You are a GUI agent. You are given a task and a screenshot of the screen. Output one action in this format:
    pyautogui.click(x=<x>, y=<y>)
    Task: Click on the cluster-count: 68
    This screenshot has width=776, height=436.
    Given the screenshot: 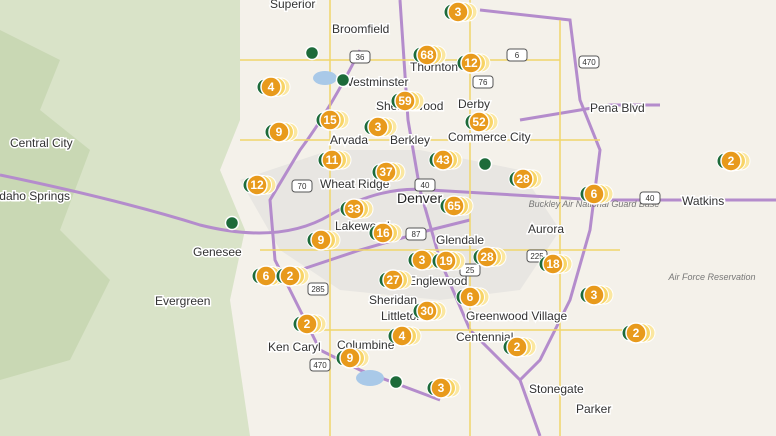 What is the action you would take?
    pyautogui.click(x=427, y=55)
    